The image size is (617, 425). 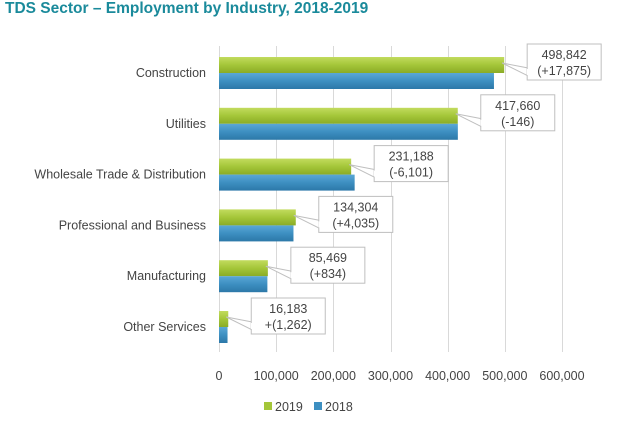 I want to click on data-label-value: 231,188, so click(x=411, y=157).